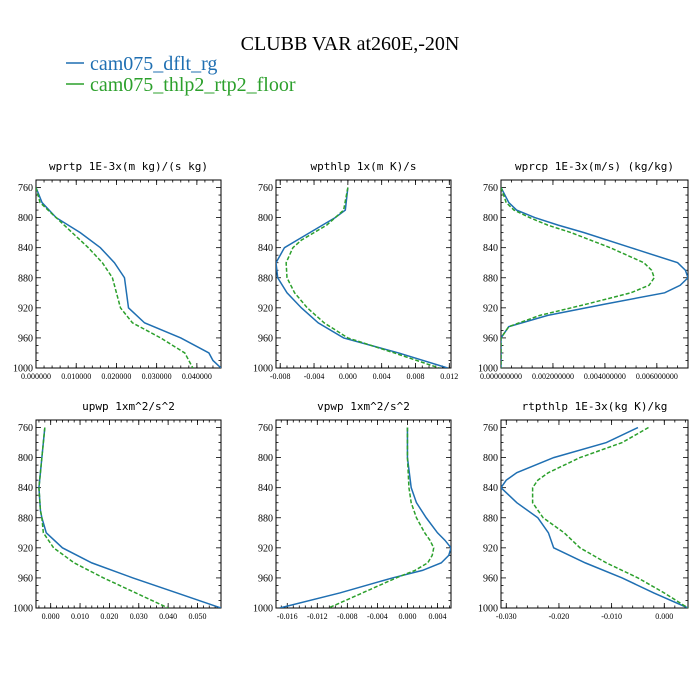 This screenshot has width=700, height=700. I want to click on x-tick-label: 0.008, so click(415, 376).